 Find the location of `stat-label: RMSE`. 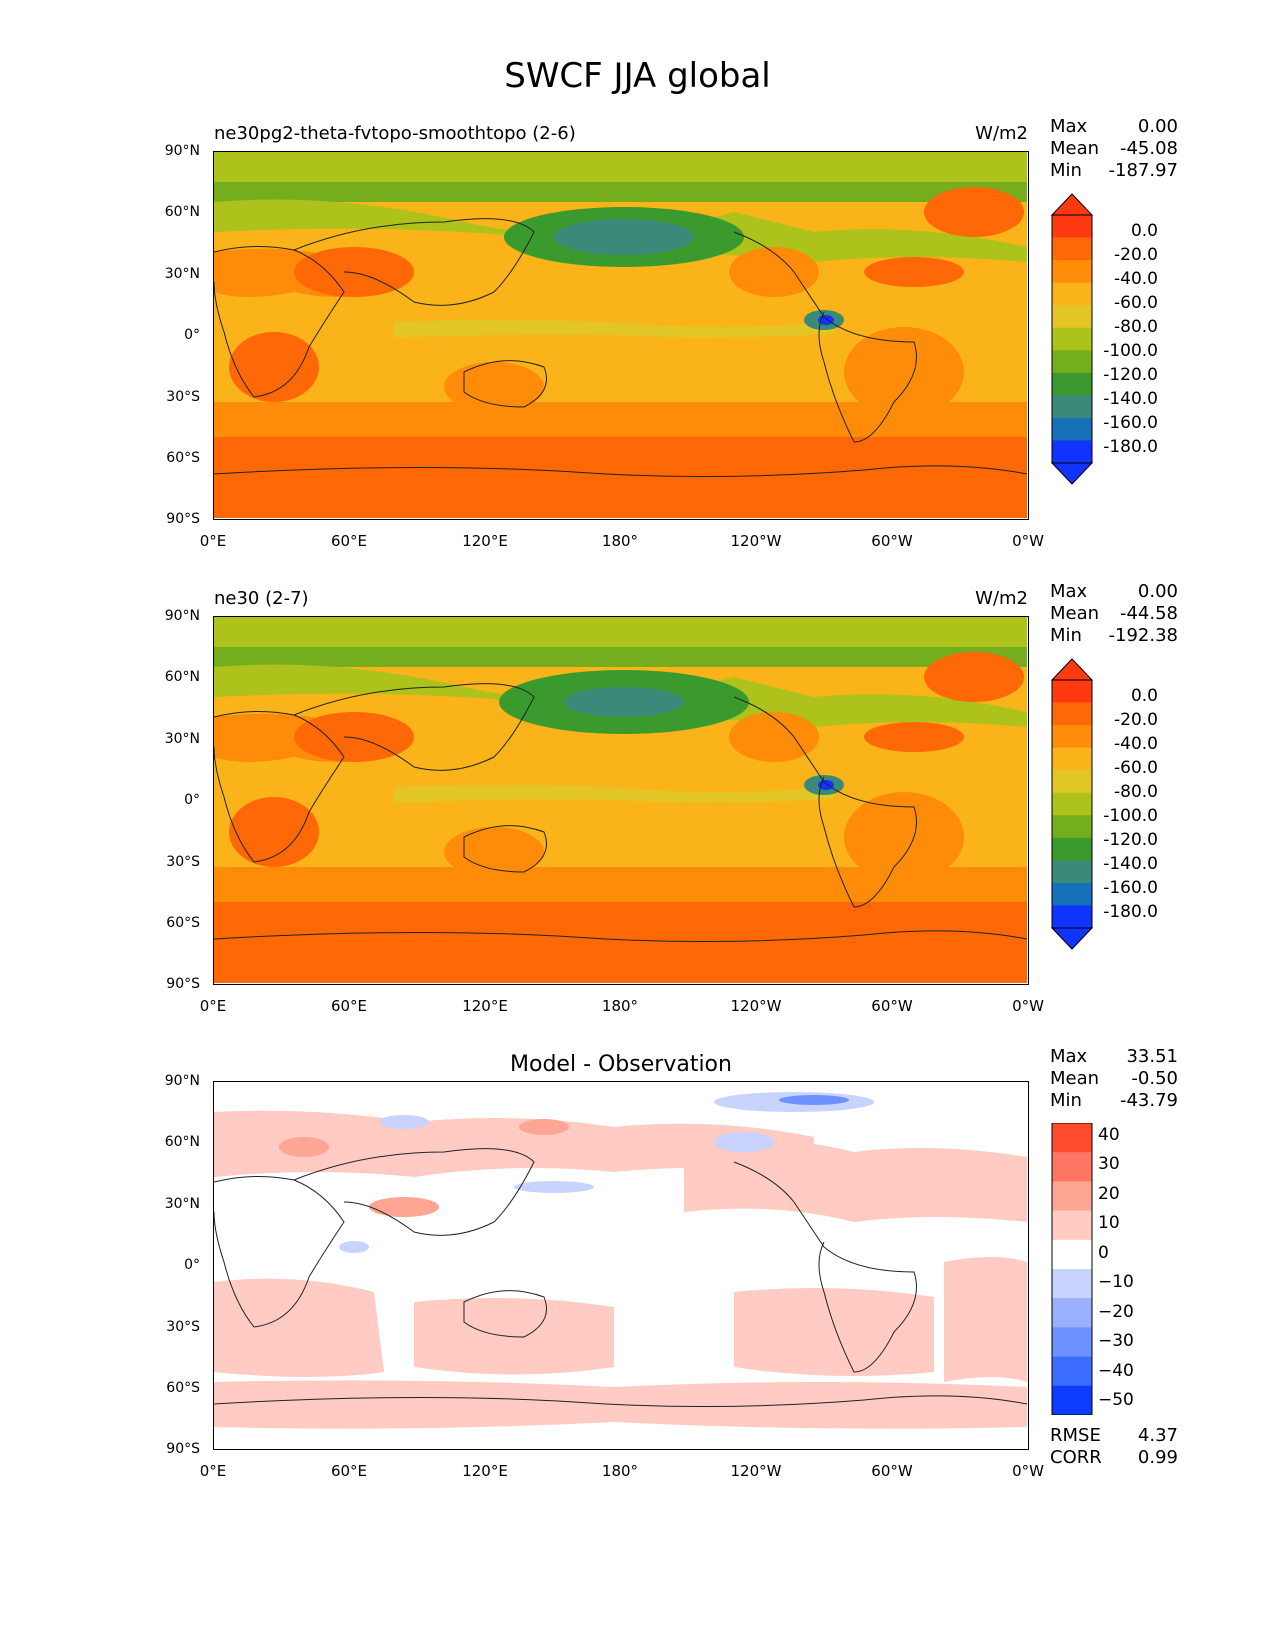

stat-label: RMSE is located at coordinates (1075, 1435).